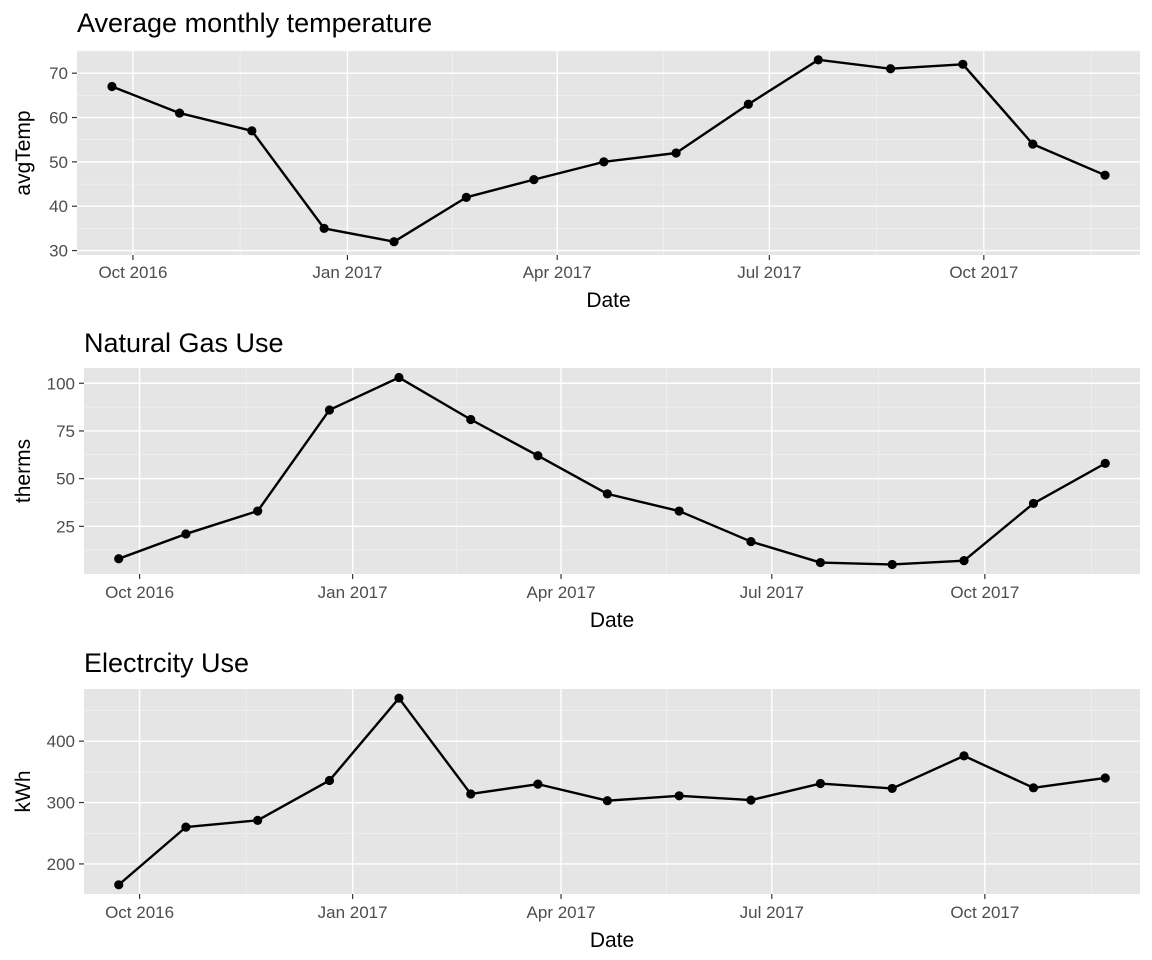  I want to click on y-axis-title: therms, so click(23, 471).